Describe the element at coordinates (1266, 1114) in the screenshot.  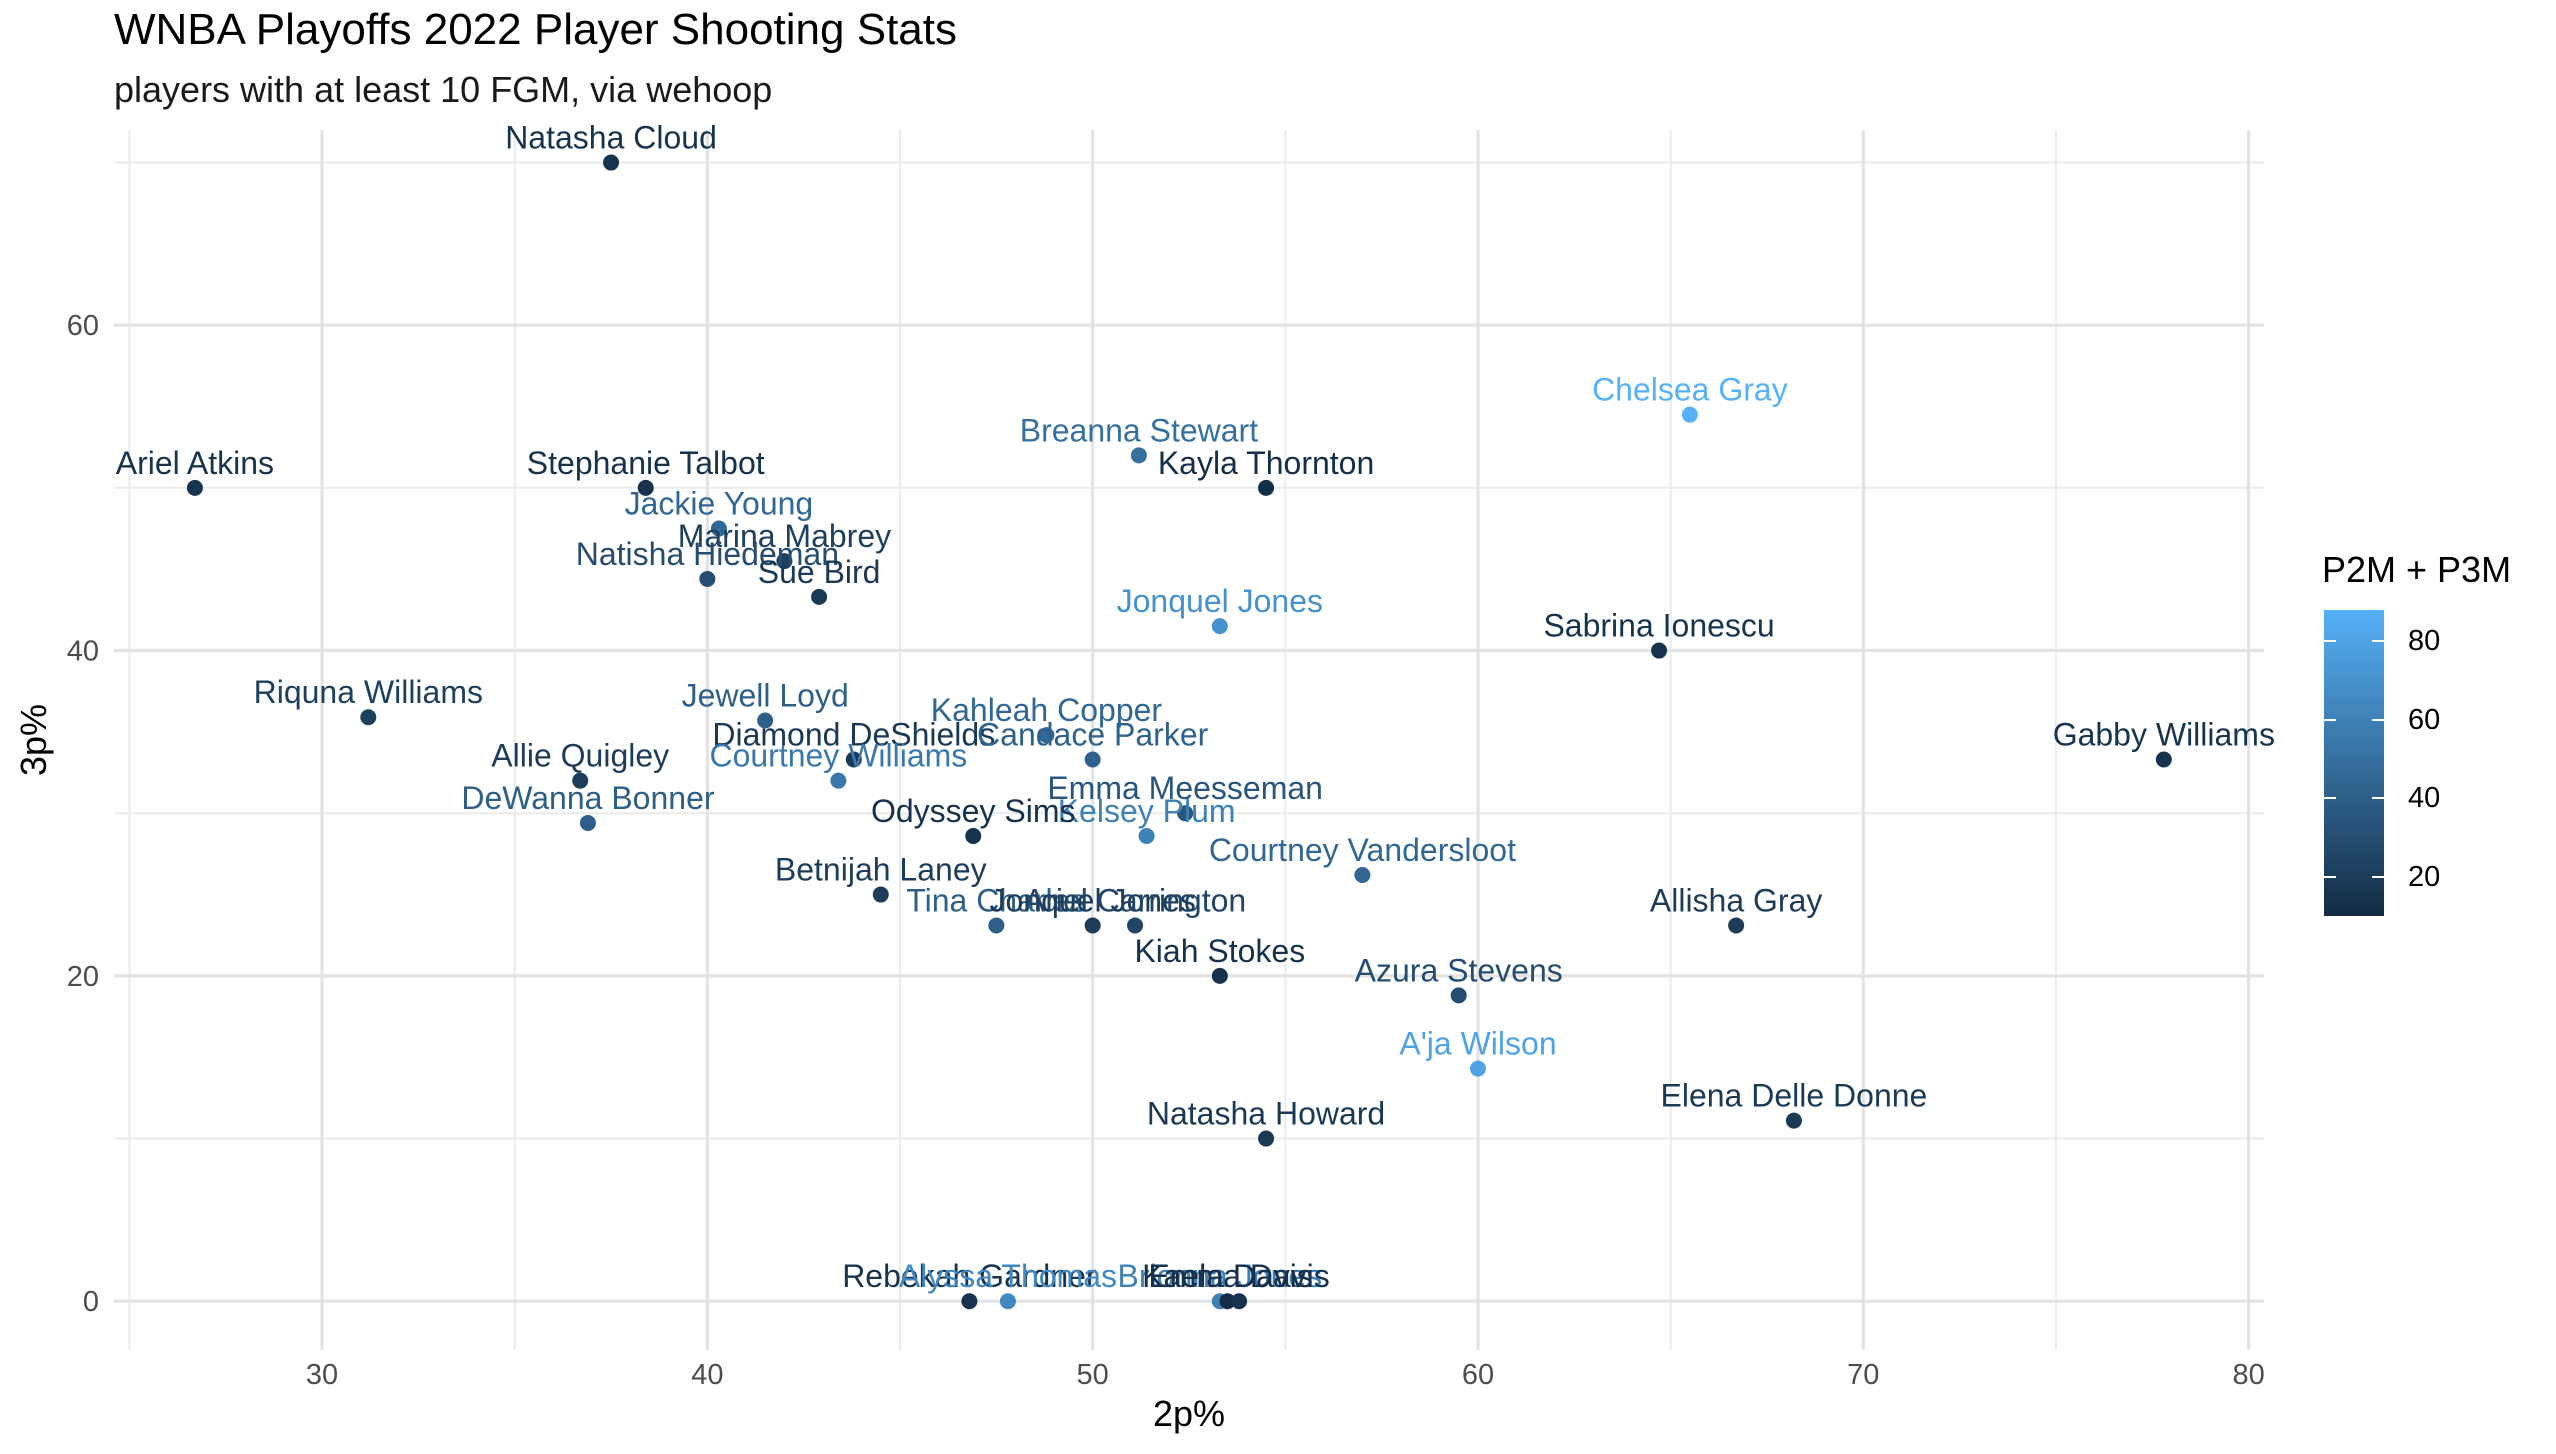
I see `point-label: Natasha Howard` at that location.